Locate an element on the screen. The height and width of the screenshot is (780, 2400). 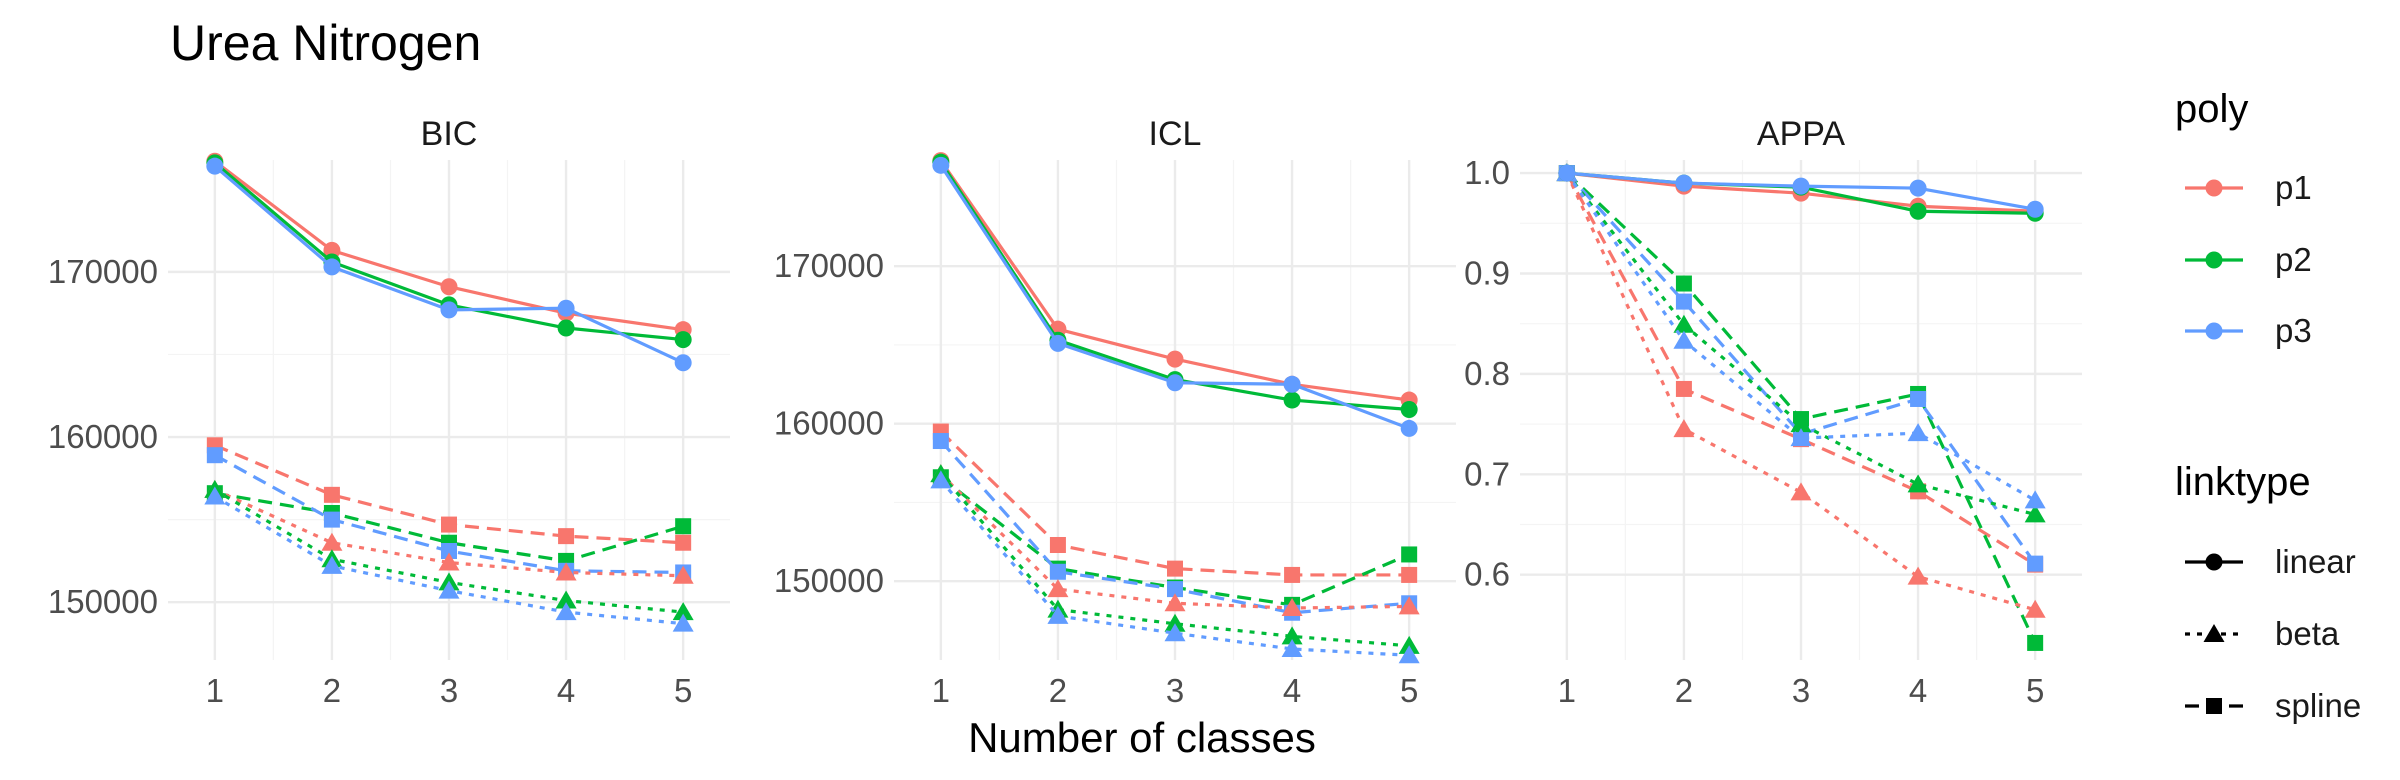
legend-item-spline: spline is located at coordinates (2273, 705).